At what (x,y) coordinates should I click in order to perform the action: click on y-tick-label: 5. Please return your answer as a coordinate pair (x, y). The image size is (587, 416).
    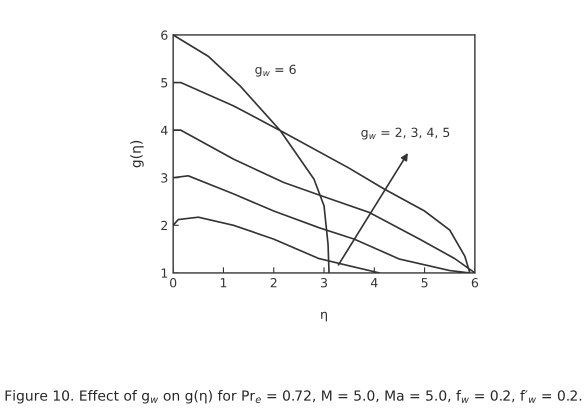
    Looking at the image, I should click on (164, 83).